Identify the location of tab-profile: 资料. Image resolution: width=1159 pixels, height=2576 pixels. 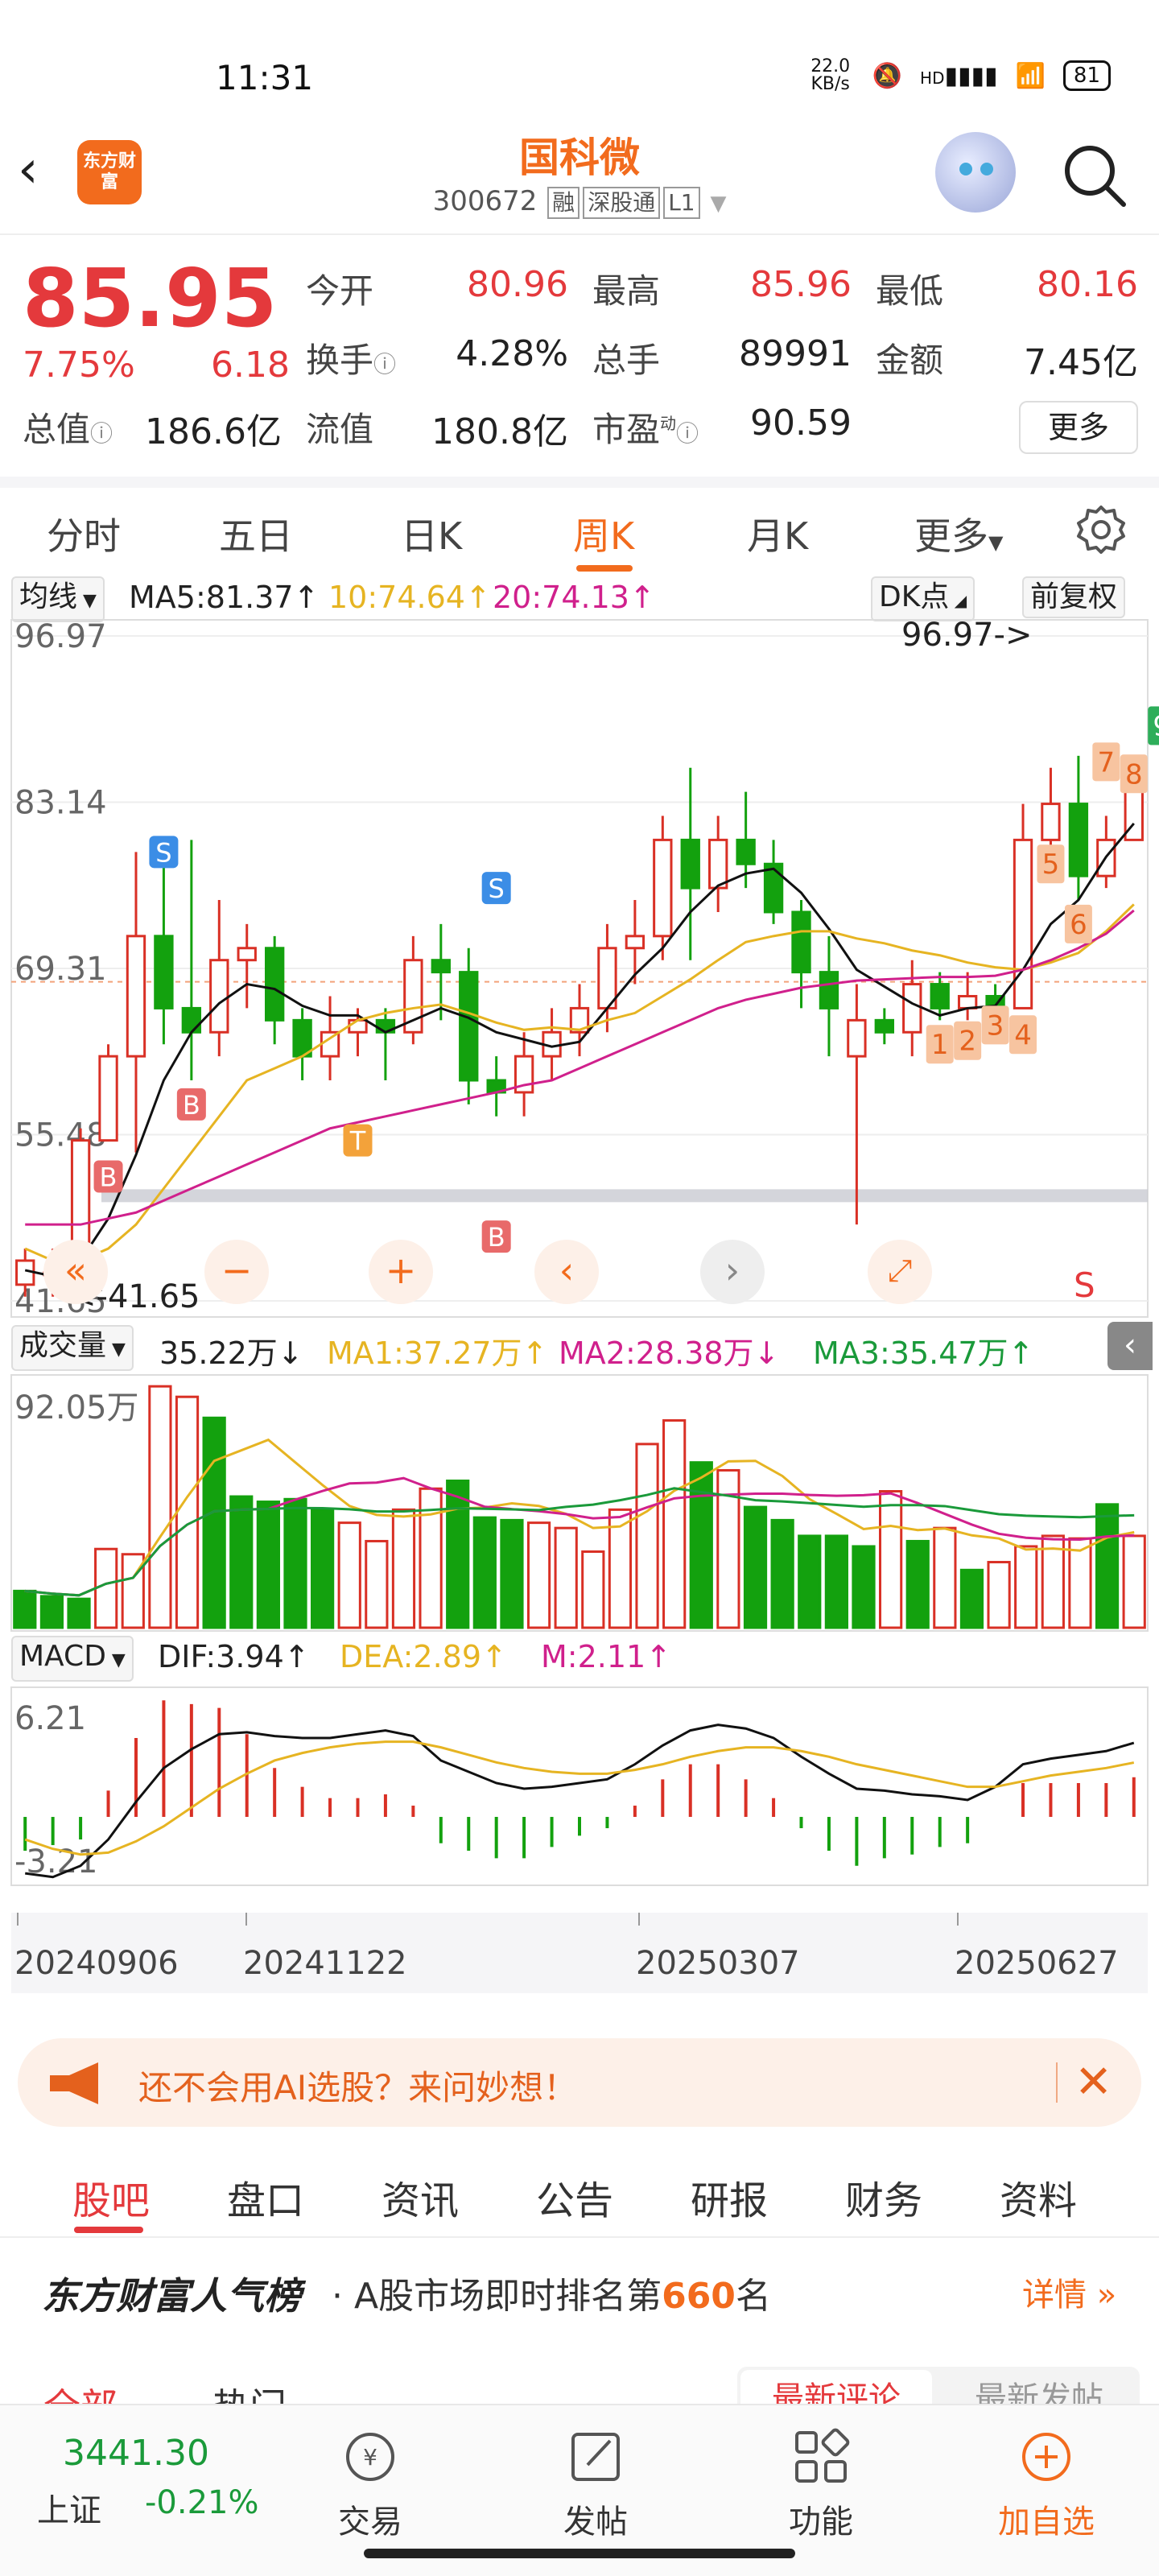
(1039, 2200).